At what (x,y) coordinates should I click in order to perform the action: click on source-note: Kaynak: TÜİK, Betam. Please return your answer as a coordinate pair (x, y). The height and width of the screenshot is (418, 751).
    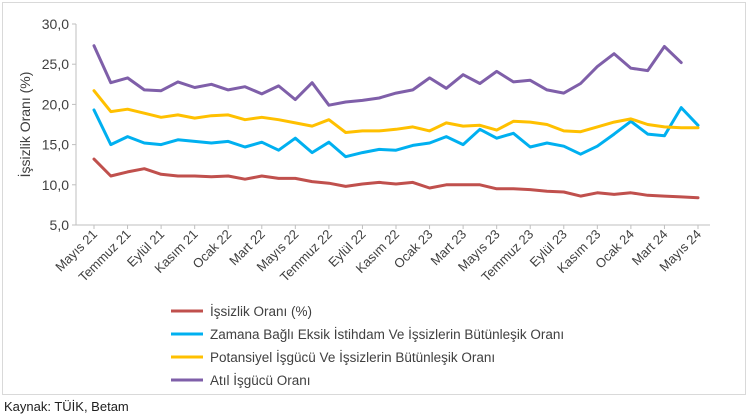
    Looking at the image, I should click on (66, 406).